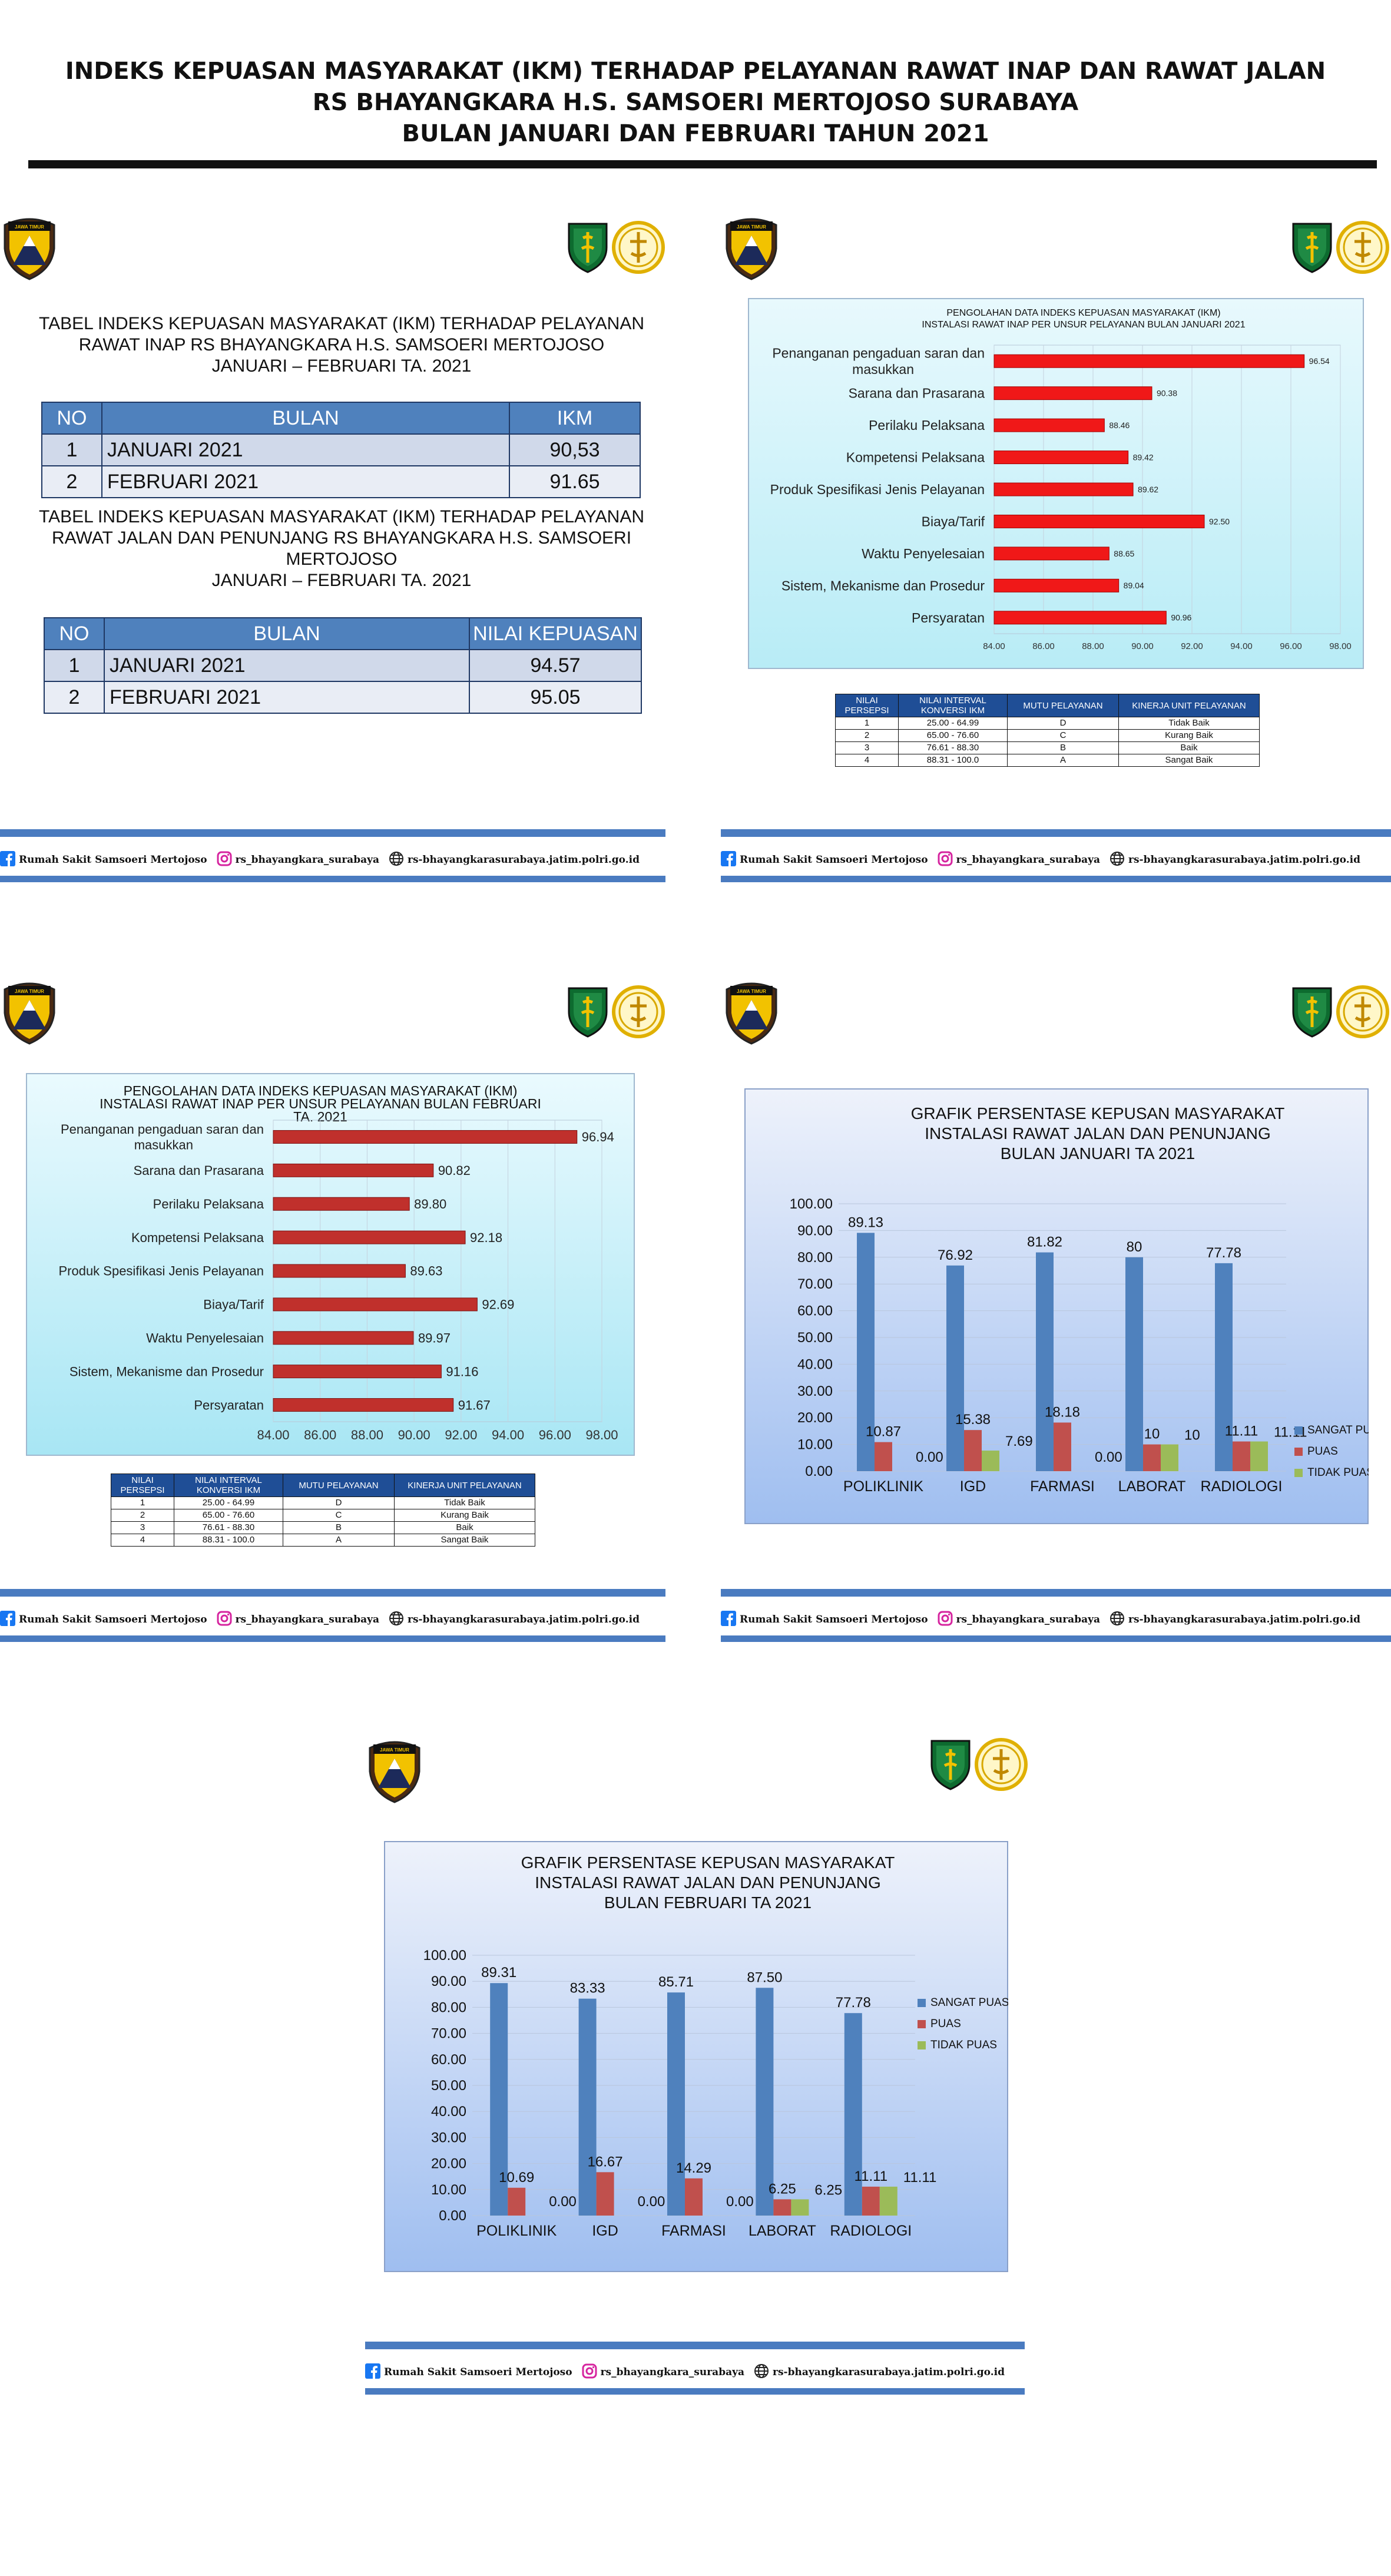  What do you see at coordinates (1062, 1412) in the screenshot?
I see `bar-value-label: 18.18` at bounding box center [1062, 1412].